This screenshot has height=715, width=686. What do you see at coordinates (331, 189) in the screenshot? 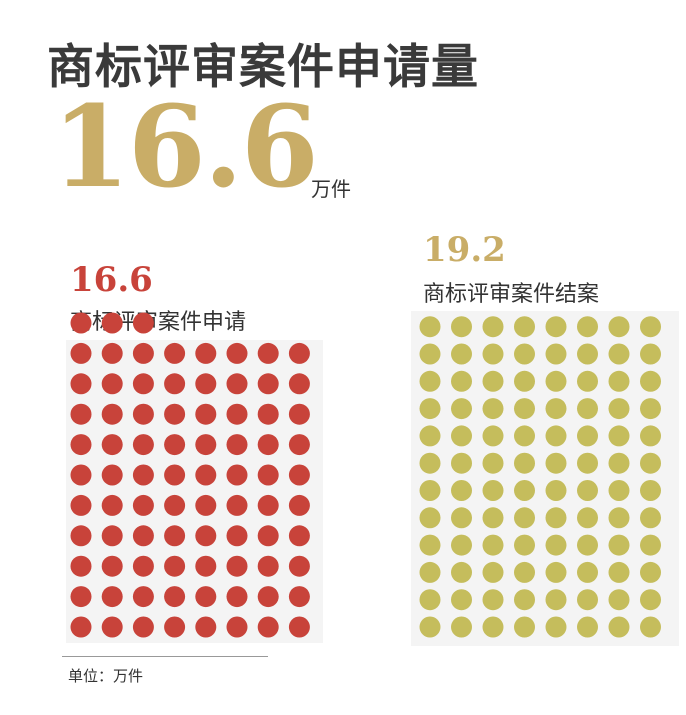
I see `headline-unit: 万件` at bounding box center [331, 189].